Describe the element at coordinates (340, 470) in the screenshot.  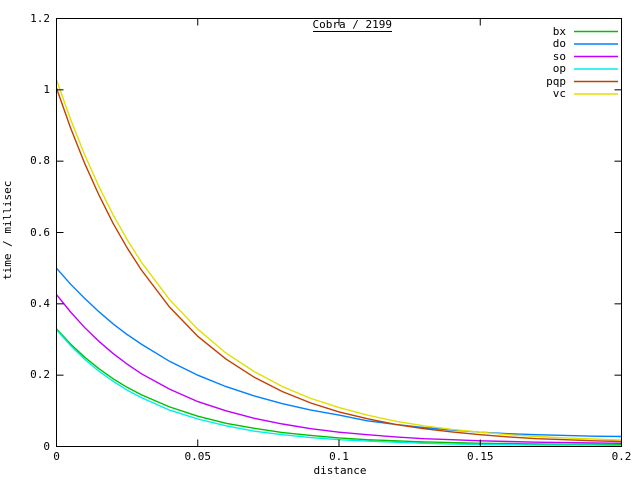
I see `x-axis-label: distance` at that location.